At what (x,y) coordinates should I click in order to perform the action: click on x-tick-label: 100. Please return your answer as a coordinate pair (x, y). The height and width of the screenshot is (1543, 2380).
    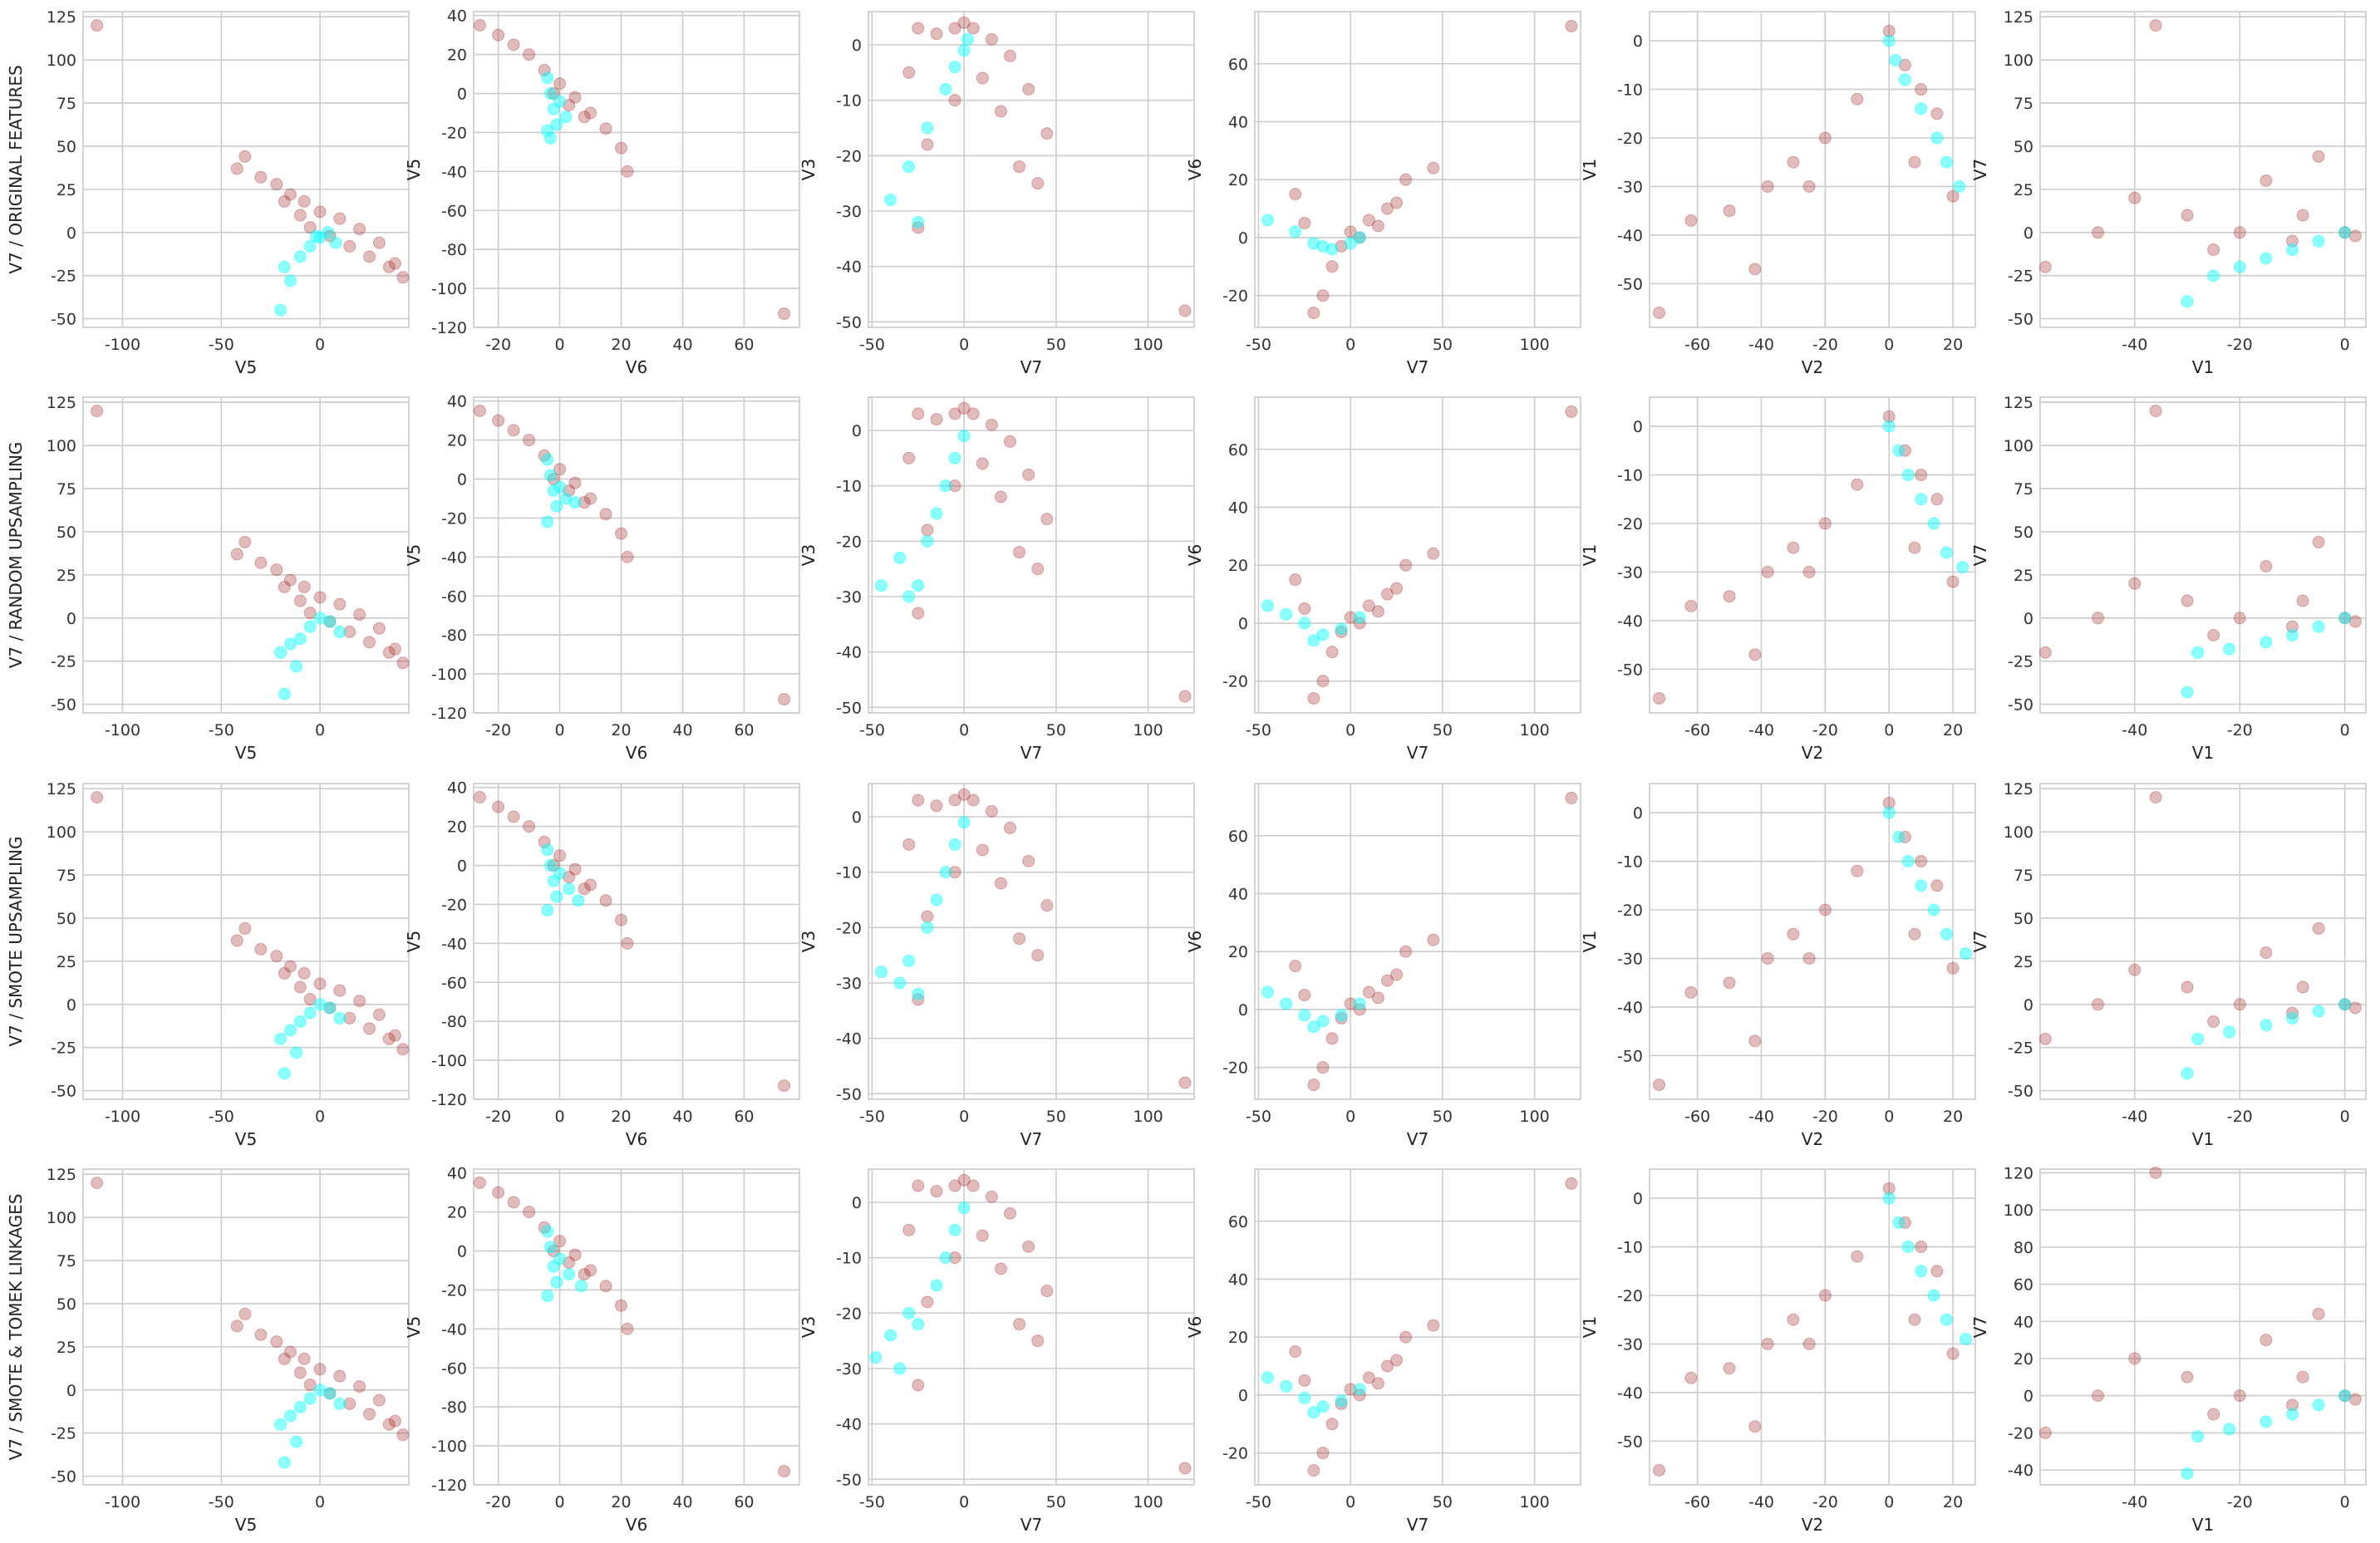
    Looking at the image, I should click on (1535, 1117).